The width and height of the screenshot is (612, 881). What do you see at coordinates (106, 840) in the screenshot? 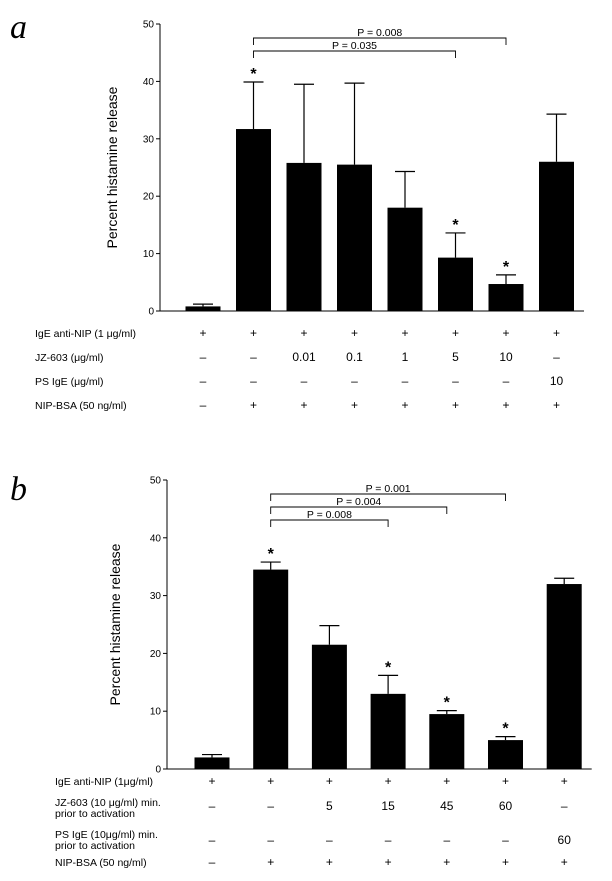
I see `condition-row-label: PS IgE (10μg/ml) min. prior to activation` at bounding box center [106, 840].